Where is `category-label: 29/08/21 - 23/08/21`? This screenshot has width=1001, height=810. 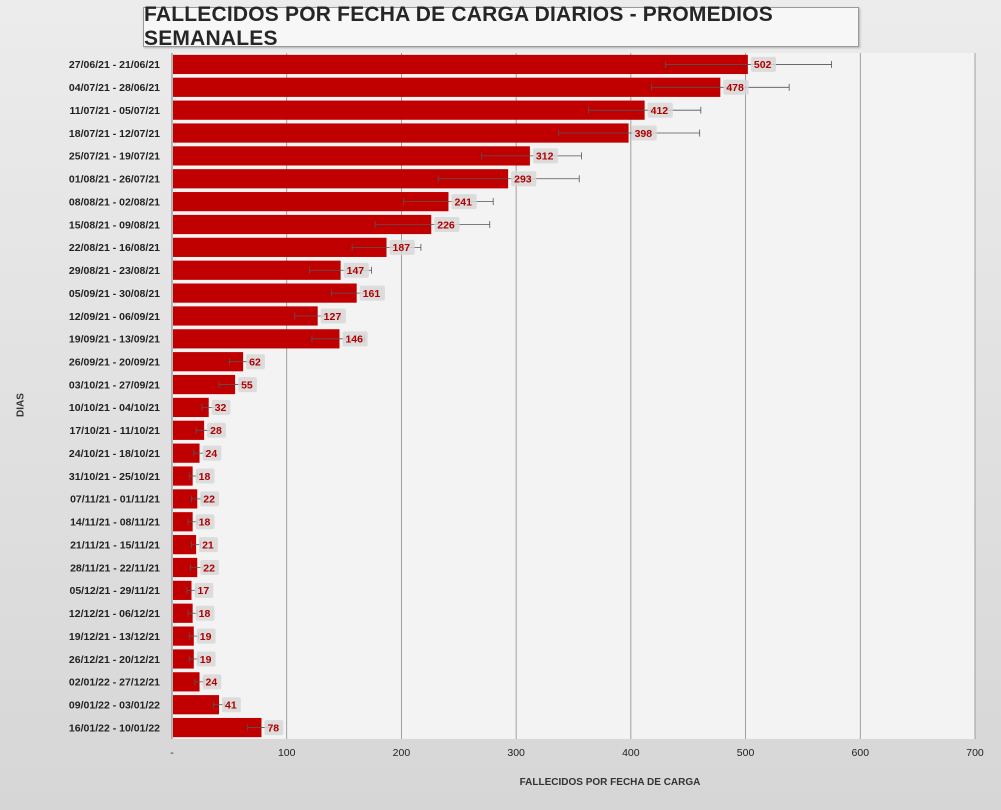
category-label: 29/08/21 - 23/08/21 is located at coordinates (114, 271).